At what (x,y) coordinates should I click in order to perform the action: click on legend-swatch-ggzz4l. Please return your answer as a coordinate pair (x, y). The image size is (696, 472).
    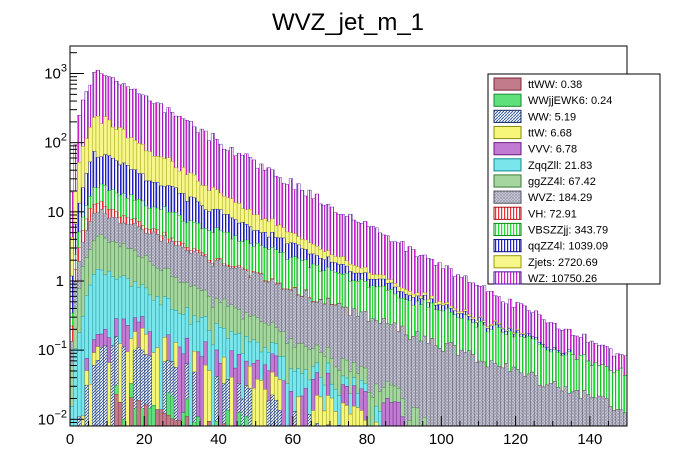
    Looking at the image, I should click on (507, 181).